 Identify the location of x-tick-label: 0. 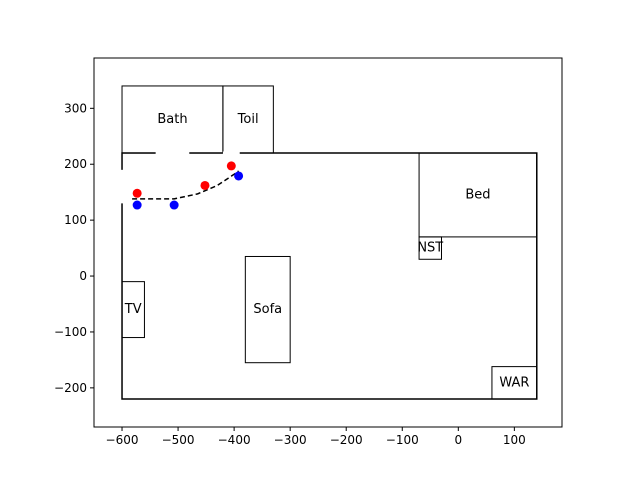
(458, 440).